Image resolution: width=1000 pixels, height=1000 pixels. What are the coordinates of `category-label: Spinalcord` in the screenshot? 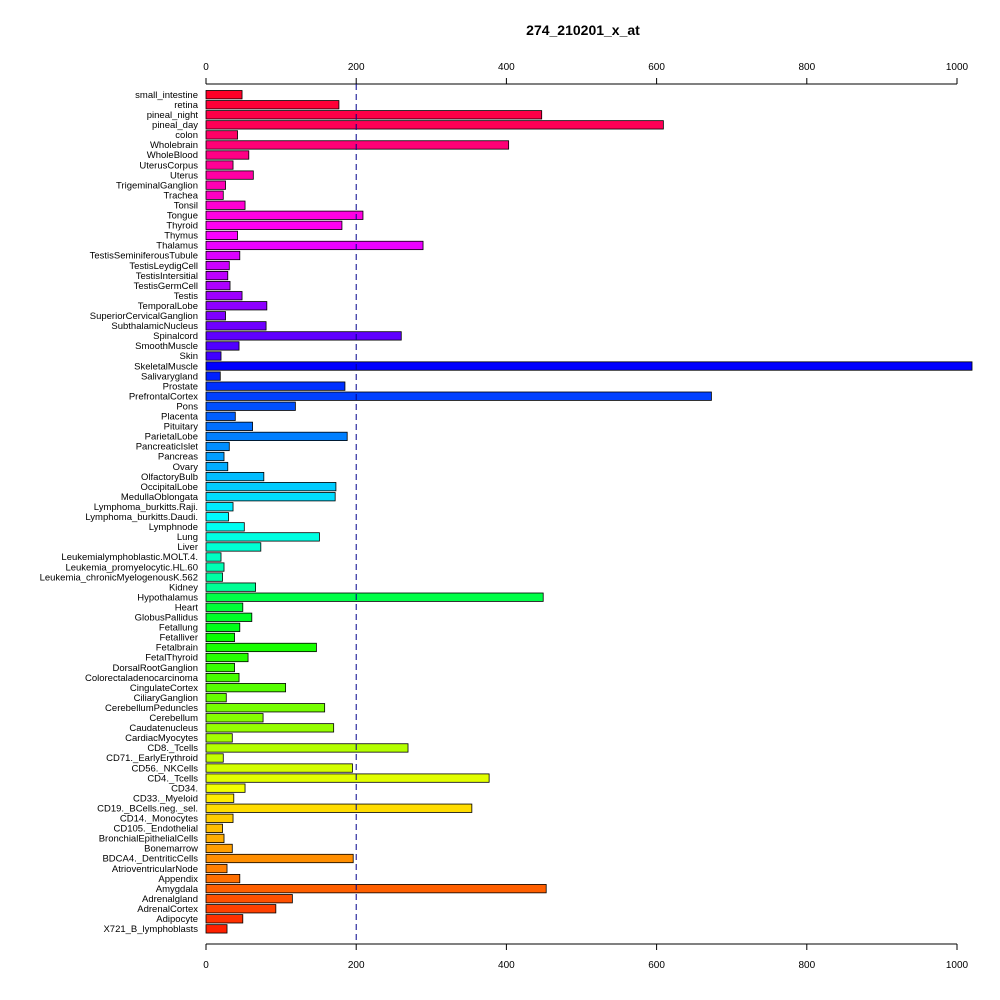 It's located at (175, 336).